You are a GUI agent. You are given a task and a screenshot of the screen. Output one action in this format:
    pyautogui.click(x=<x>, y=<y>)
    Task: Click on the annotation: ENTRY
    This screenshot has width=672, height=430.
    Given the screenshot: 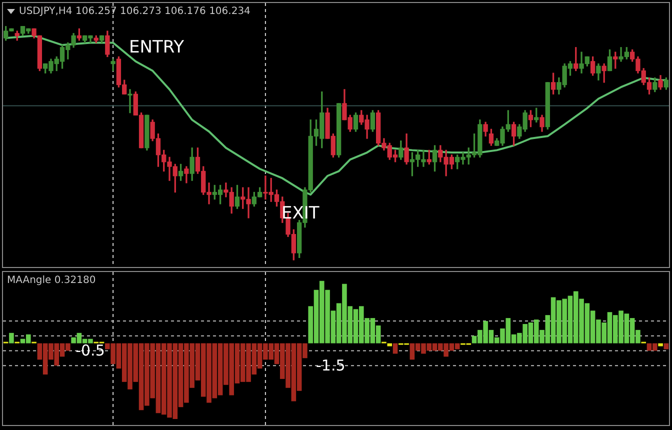 What is the action you would take?
    pyautogui.click(x=157, y=47)
    